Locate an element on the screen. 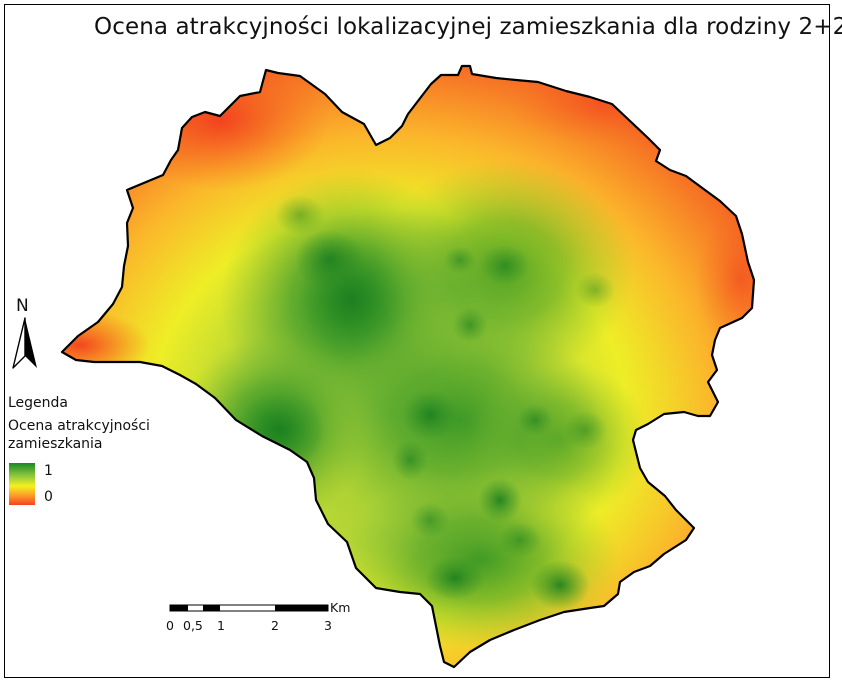 The image size is (842, 687). scale-tick-label: 3 is located at coordinates (328, 625).